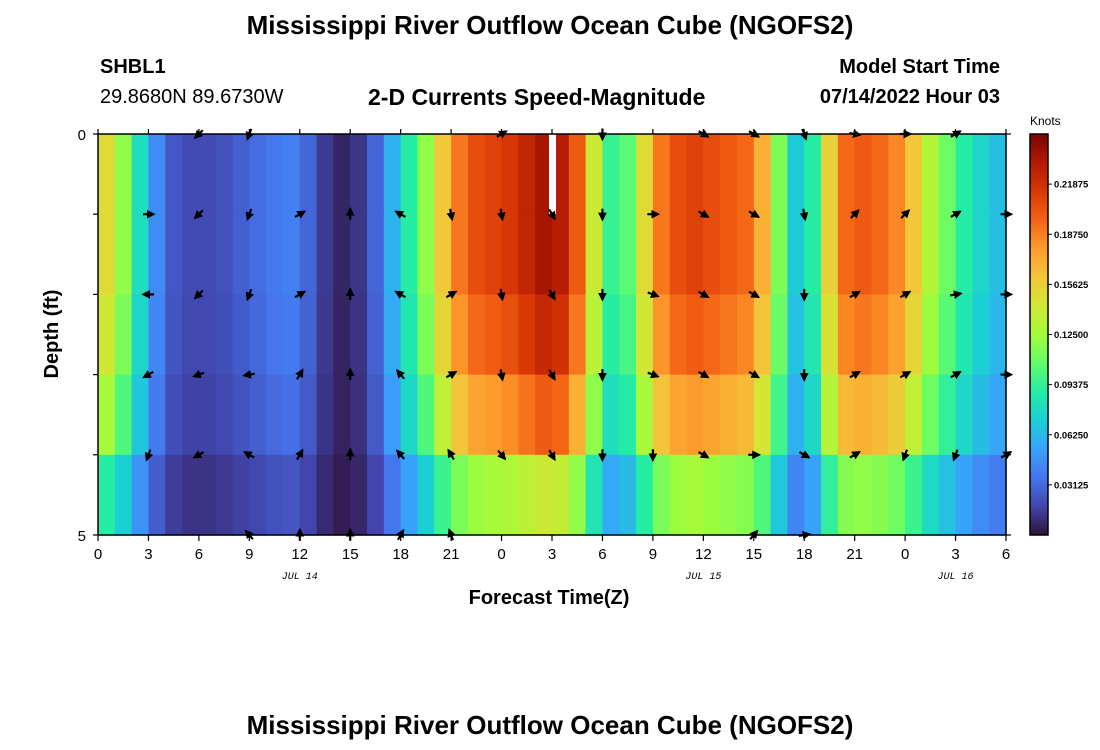 This screenshot has width=1100, height=750. Describe the element at coordinates (537, 97) in the screenshot. I see `plot-subtitle: 2-D Currents Speed-Magnitude` at that location.